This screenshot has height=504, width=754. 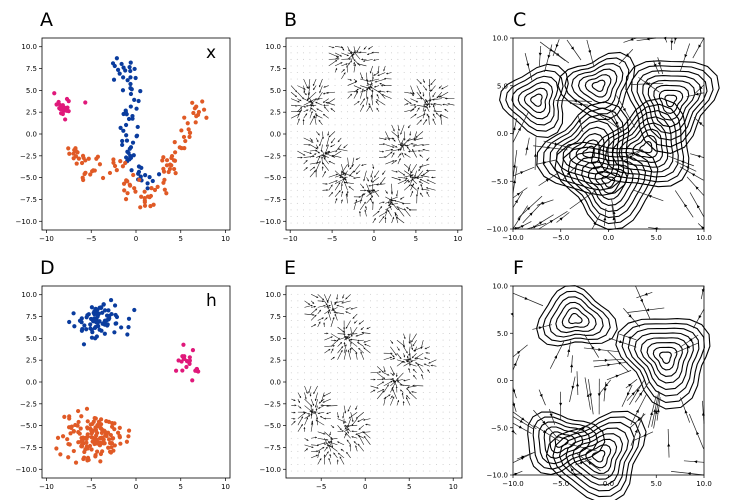 I want to click on x-tick-label: −10.0, so click(x=512, y=484).